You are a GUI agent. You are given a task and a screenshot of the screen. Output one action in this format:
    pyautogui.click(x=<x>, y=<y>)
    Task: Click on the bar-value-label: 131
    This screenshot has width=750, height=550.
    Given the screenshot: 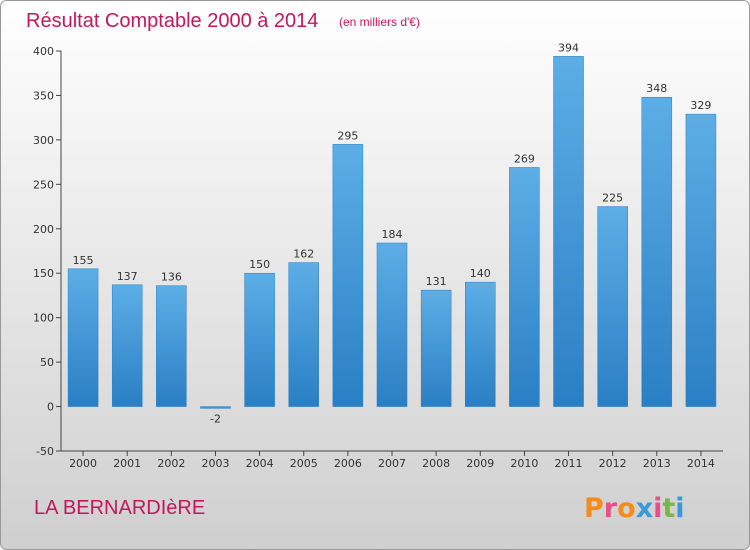 What is the action you would take?
    pyautogui.click(x=436, y=281)
    